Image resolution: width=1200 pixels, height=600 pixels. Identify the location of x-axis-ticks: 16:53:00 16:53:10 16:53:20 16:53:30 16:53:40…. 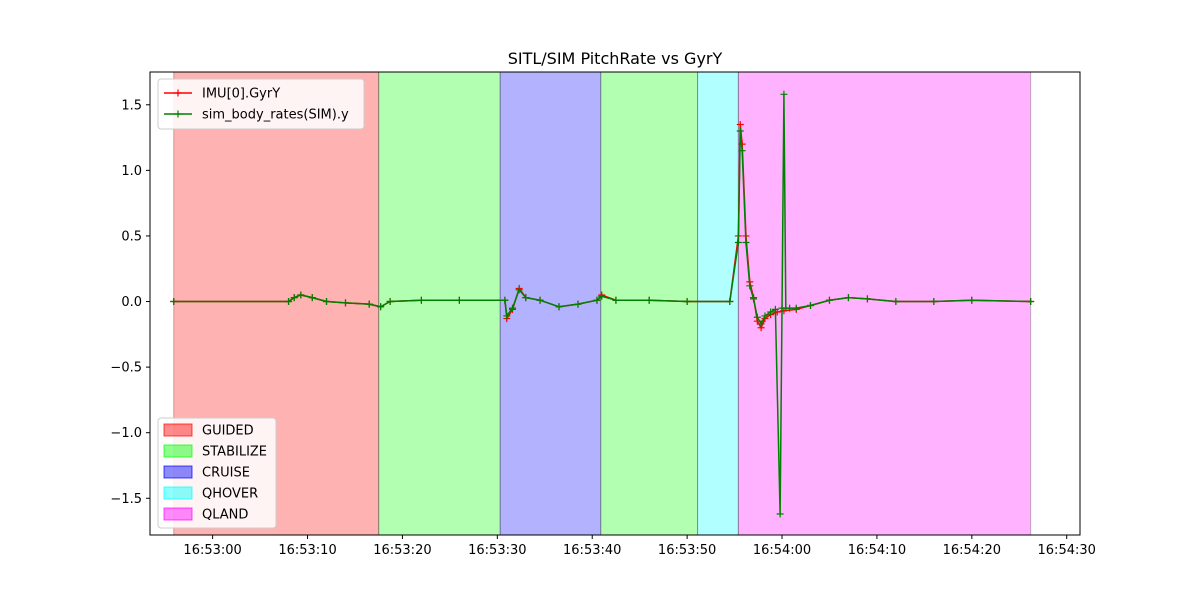
(639, 546).